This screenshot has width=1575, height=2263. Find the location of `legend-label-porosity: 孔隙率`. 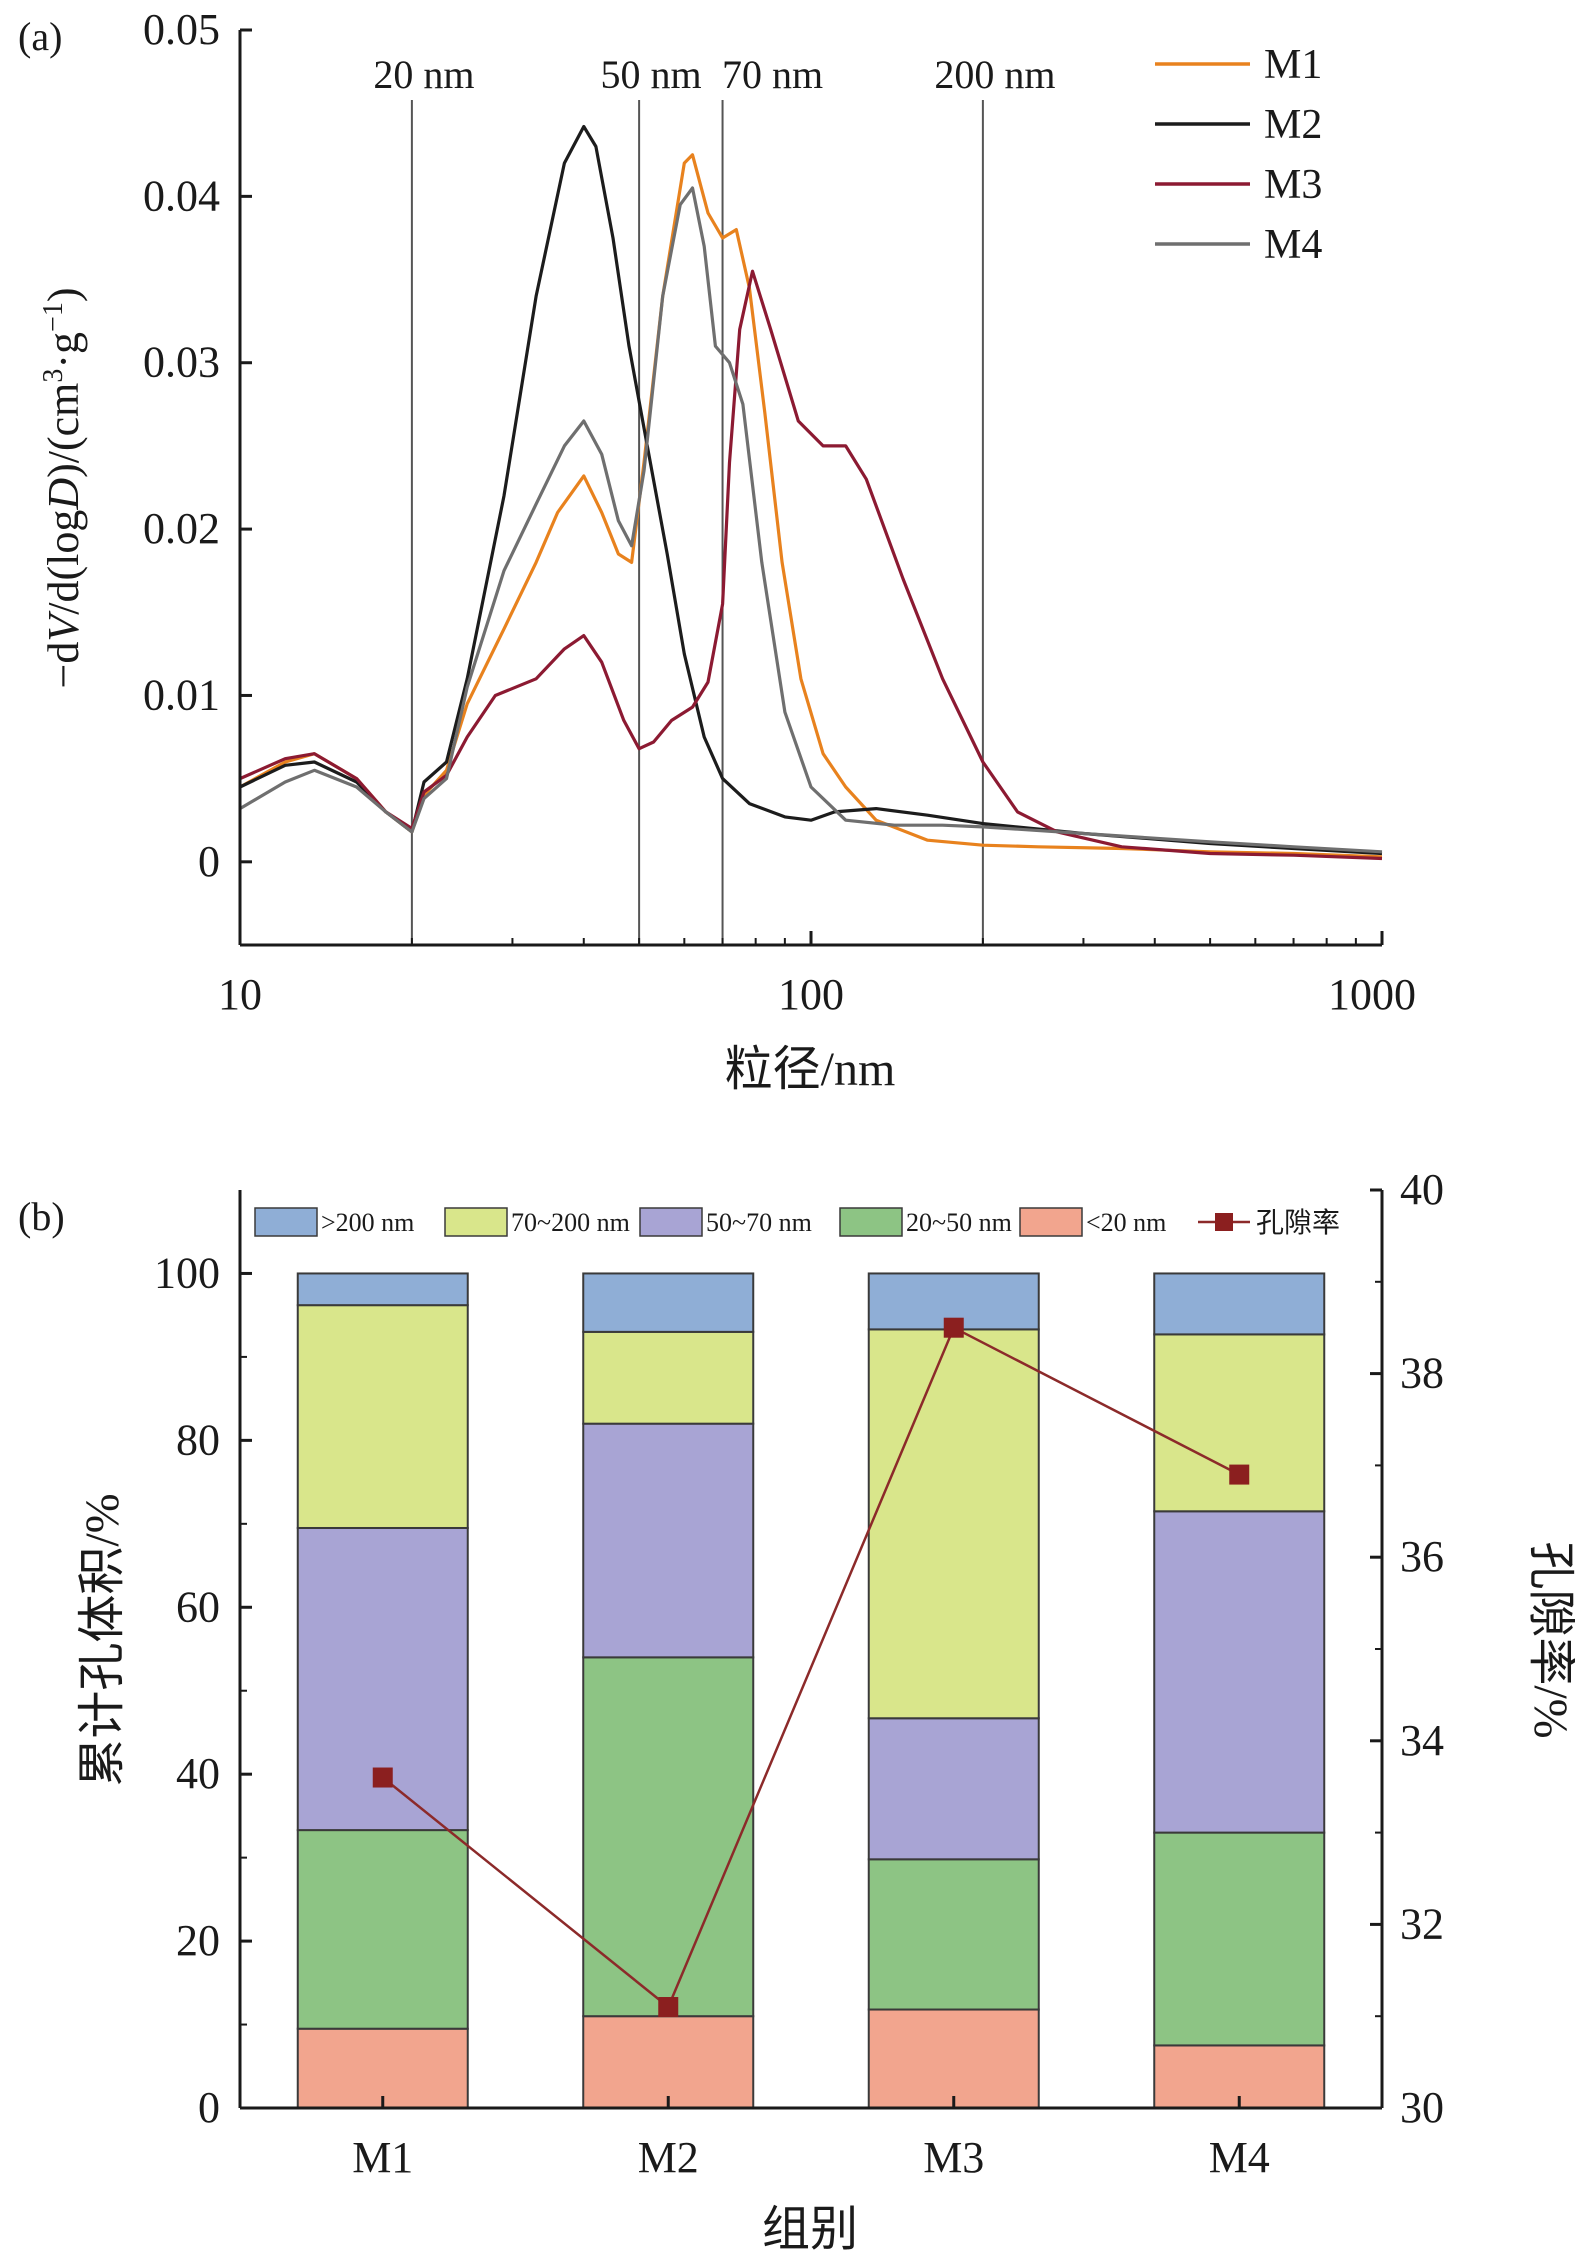

legend-label-porosity: 孔隙率 is located at coordinates (1298, 1223).